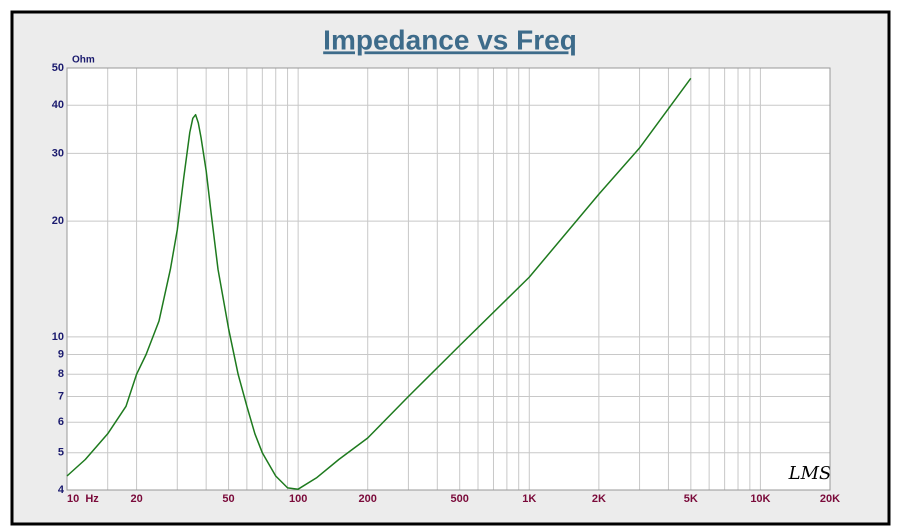 This screenshot has width=900, height=530. What do you see at coordinates (61, 453) in the screenshot?
I see `y-tick-label: 5` at bounding box center [61, 453].